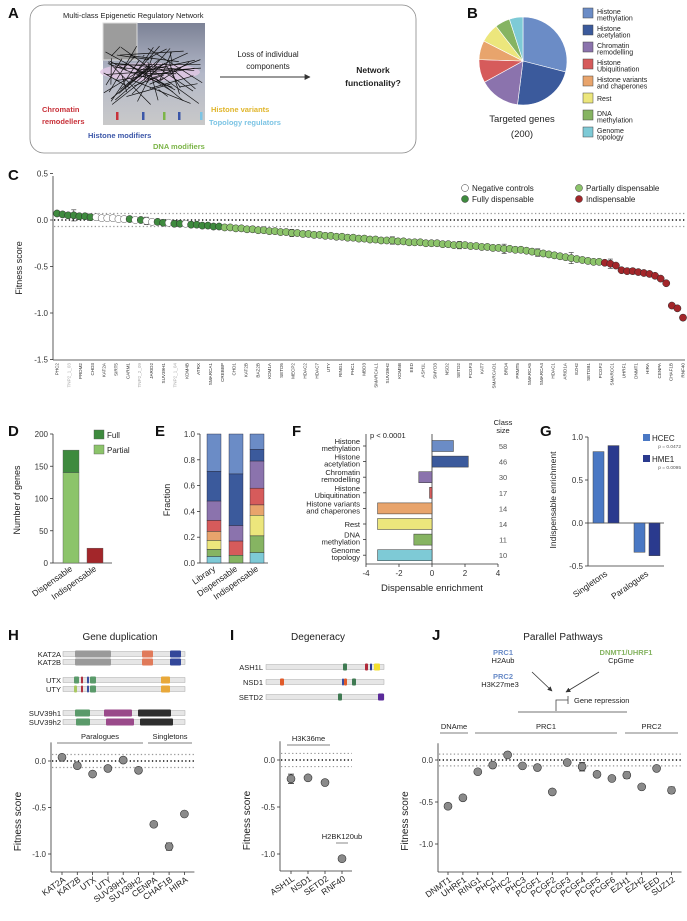 The image size is (687, 921). Describe the element at coordinates (119, 637) in the screenshot. I see `panel-title: Gene duplication` at that location.